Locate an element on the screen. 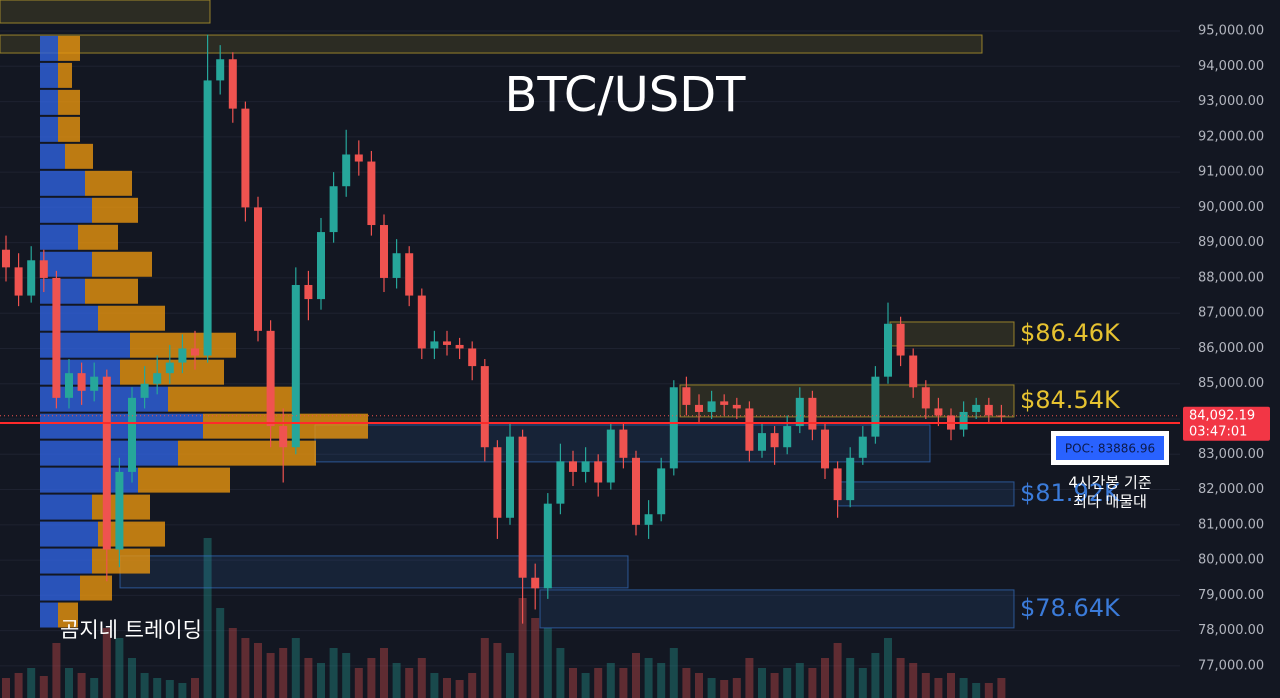 The height and width of the screenshot is (698, 1280). y-tick-label: 90,000.00 is located at coordinates (1231, 207).